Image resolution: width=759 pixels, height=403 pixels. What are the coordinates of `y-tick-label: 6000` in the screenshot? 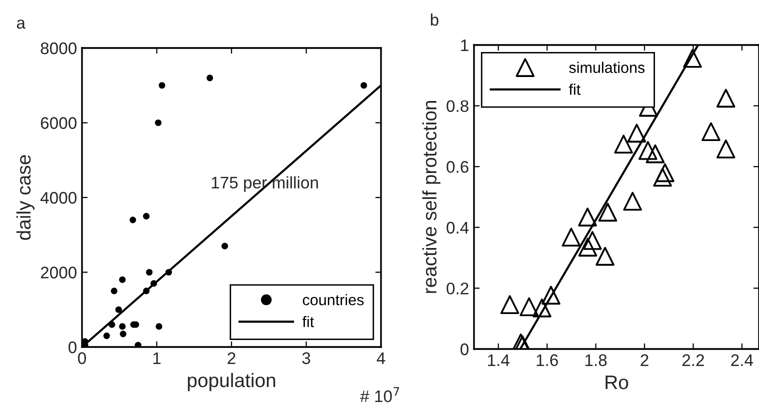 It's located at (58, 123).